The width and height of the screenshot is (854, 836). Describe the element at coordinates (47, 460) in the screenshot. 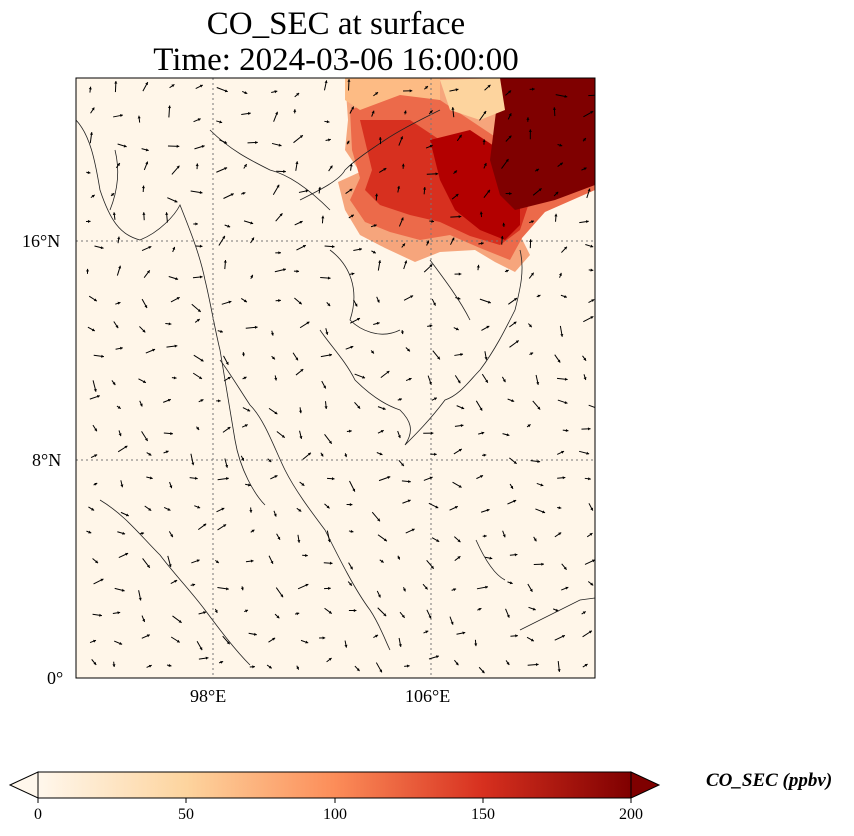

I see `lat-tick-8n: 8°N` at that location.